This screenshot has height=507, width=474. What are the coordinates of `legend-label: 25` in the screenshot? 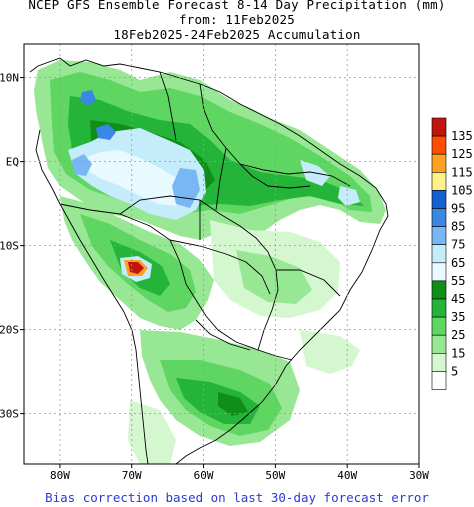 It's located at (458, 335).